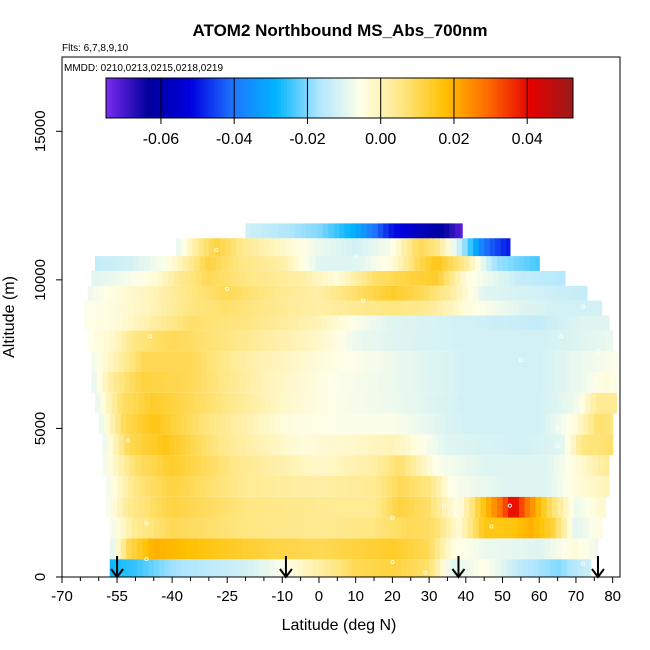 The image size is (650, 650). Describe the element at coordinates (117, 596) in the screenshot. I see `x-tick-label: -55` at that location.